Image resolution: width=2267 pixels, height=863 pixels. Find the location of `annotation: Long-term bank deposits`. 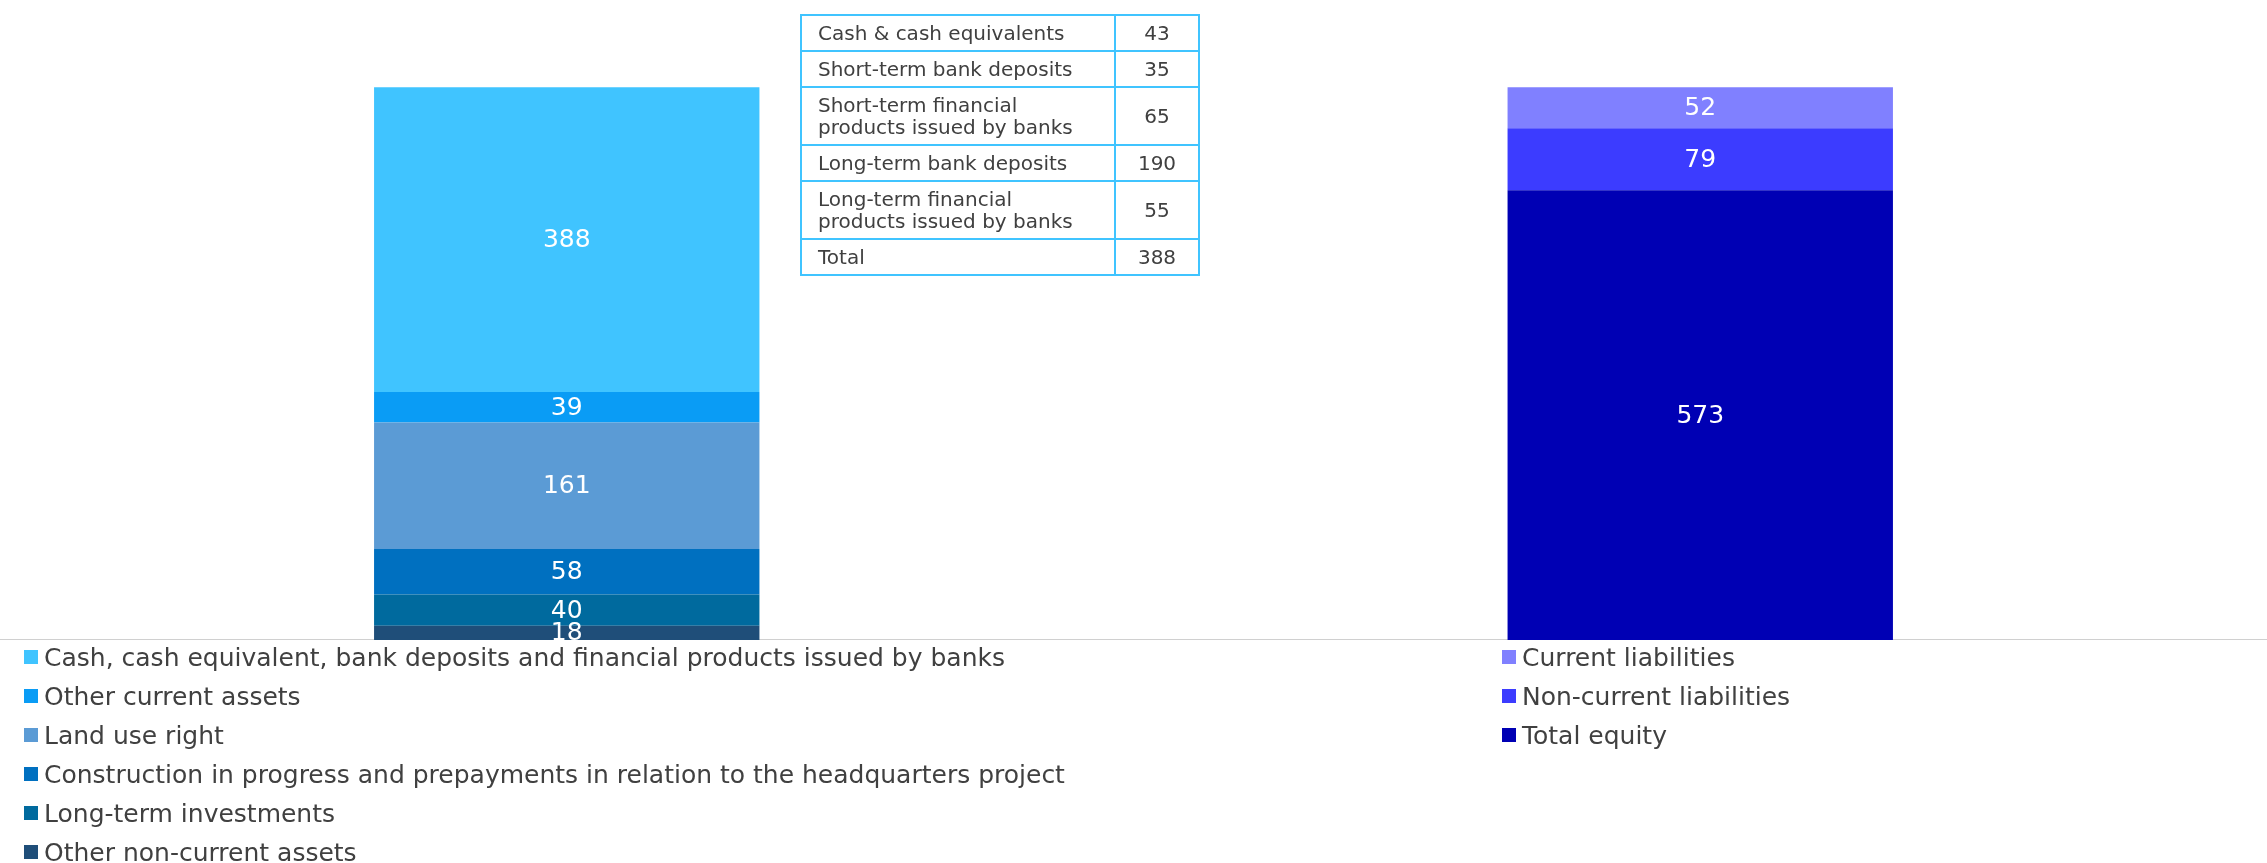

annotation: Long-term bank deposits is located at coordinates (958, 163).